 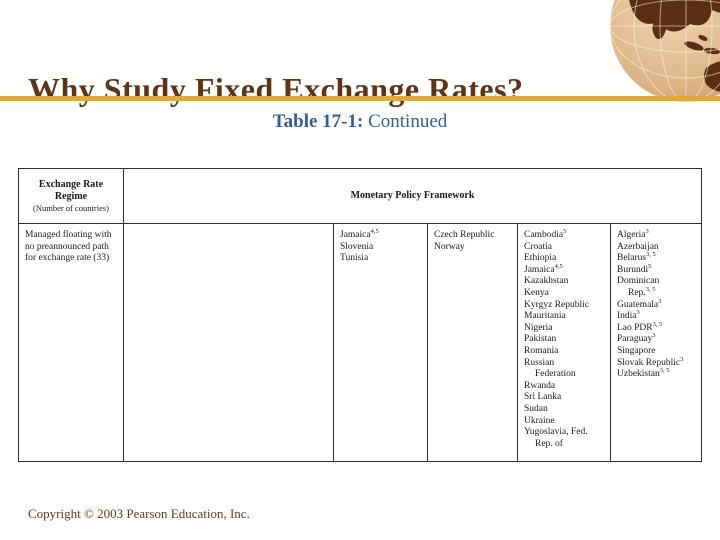 I want to click on country-entry: Mauritania, so click(x=545, y=316).